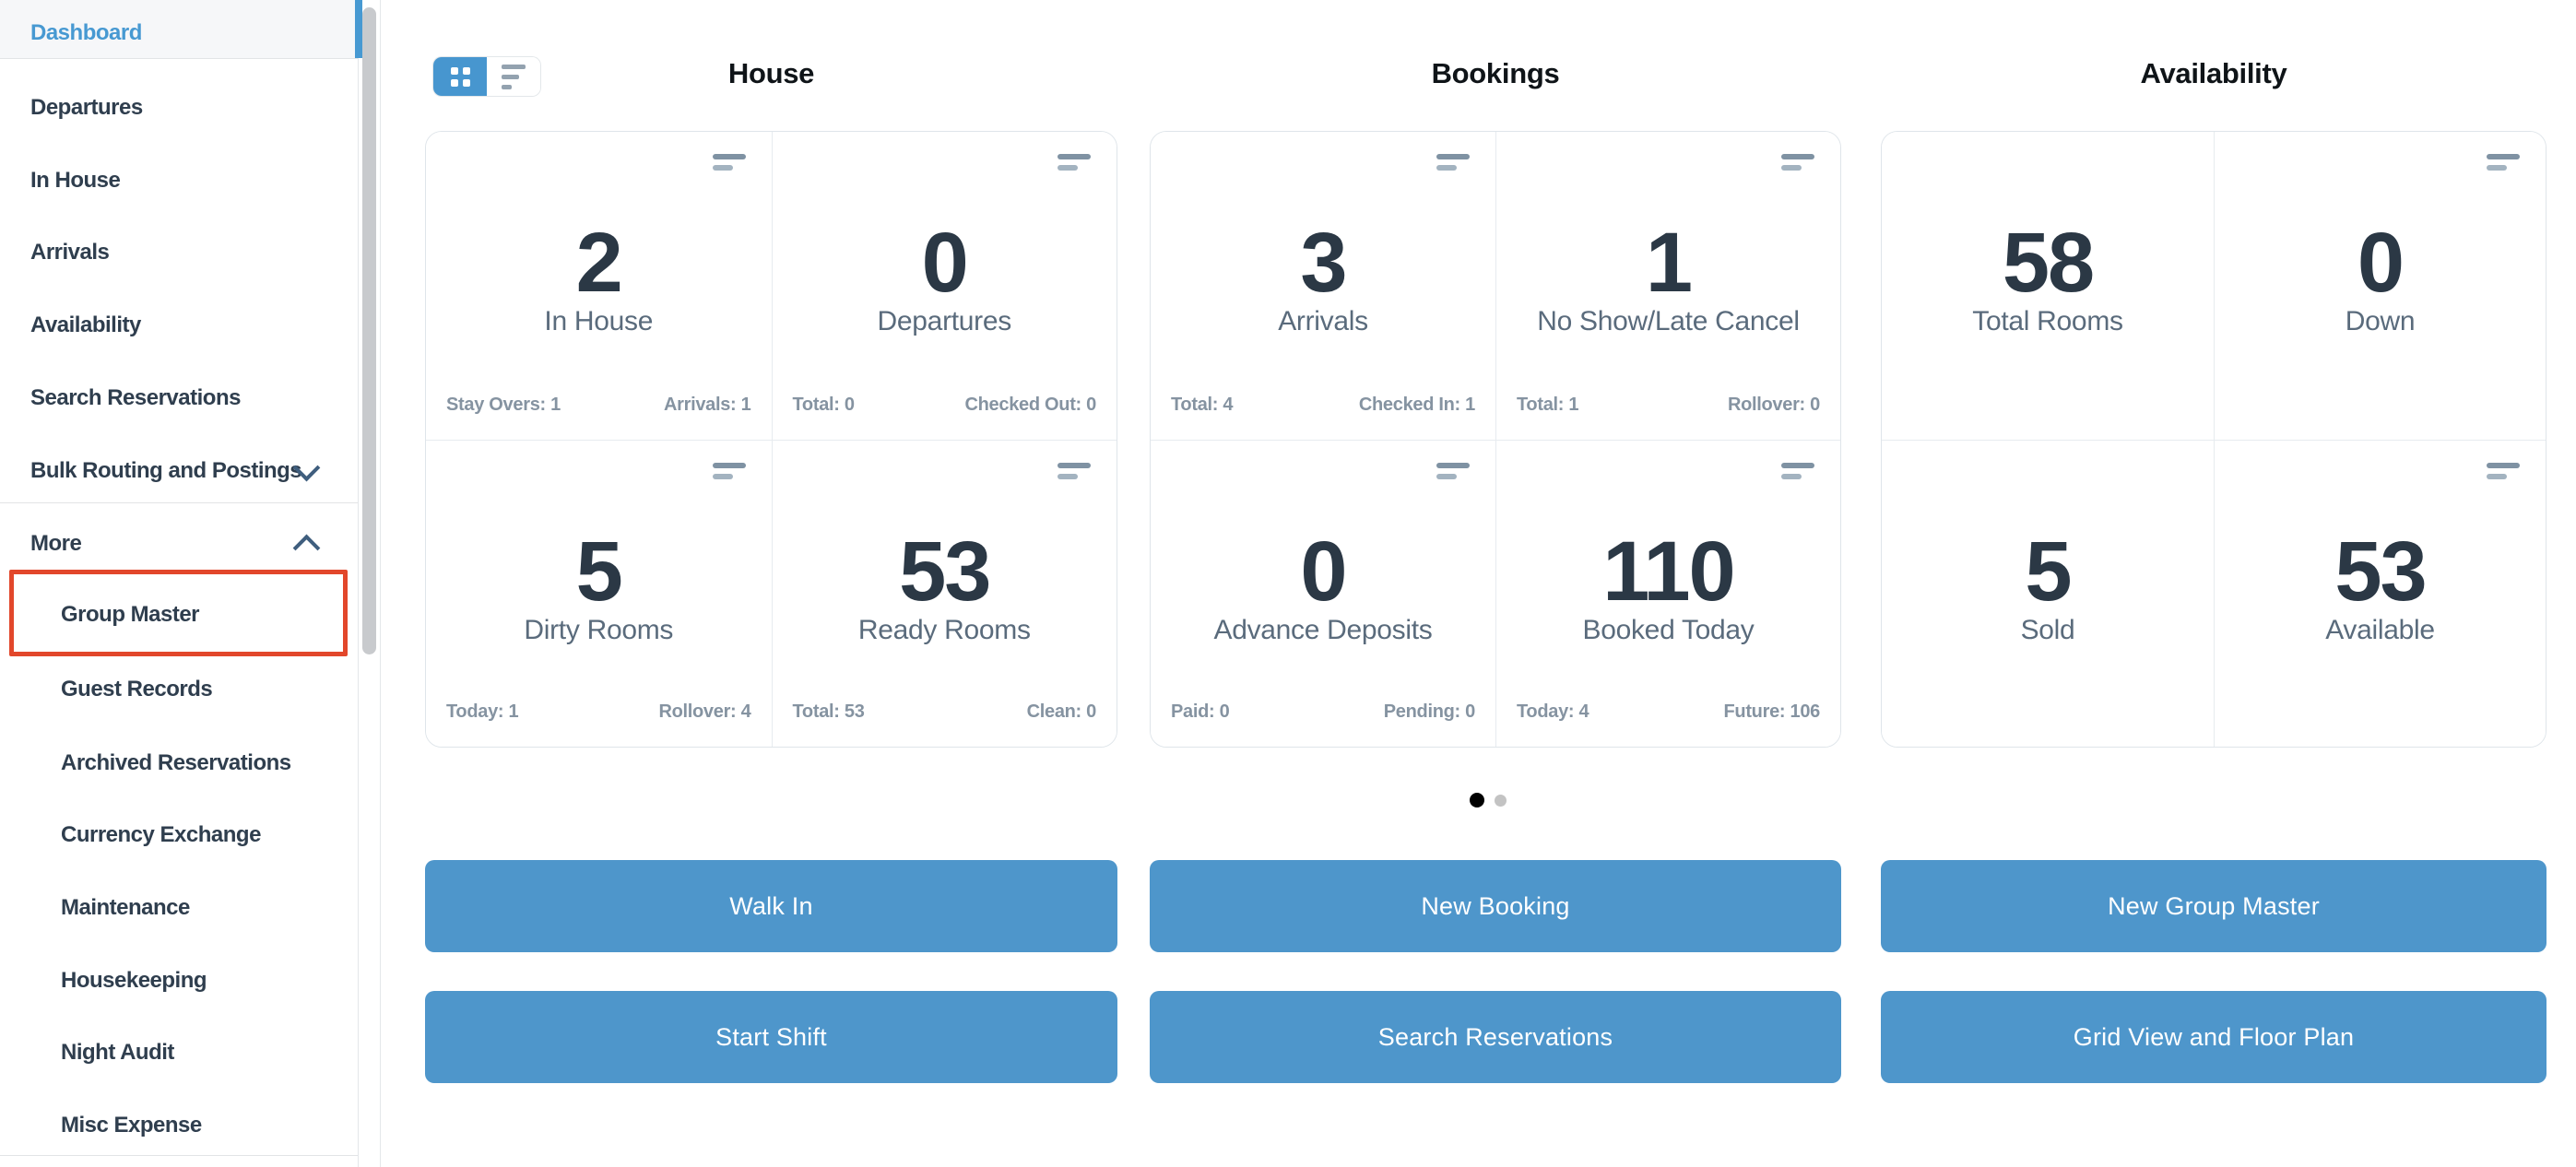 This screenshot has height=1167, width=2576. Describe the element at coordinates (117, 1052) in the screenshot. I see `sidebar-item-night-audit: Night Audit` at that location.